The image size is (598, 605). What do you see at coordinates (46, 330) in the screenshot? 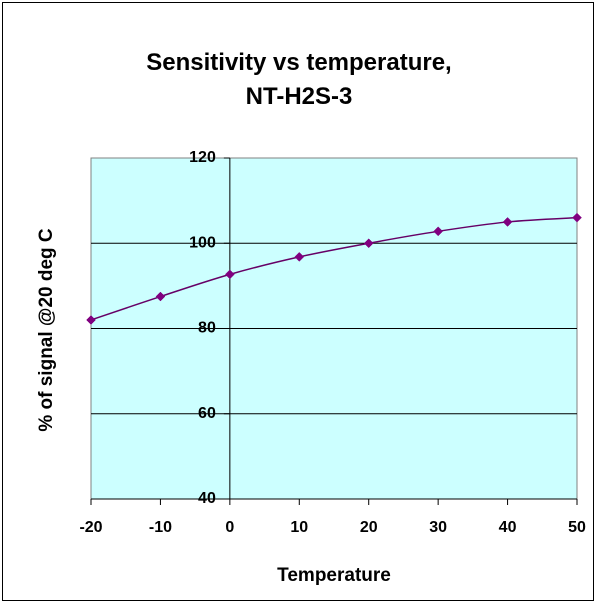
I see `y-axis-title: % of signal @20 deg C` at bounding box center [46, 330].